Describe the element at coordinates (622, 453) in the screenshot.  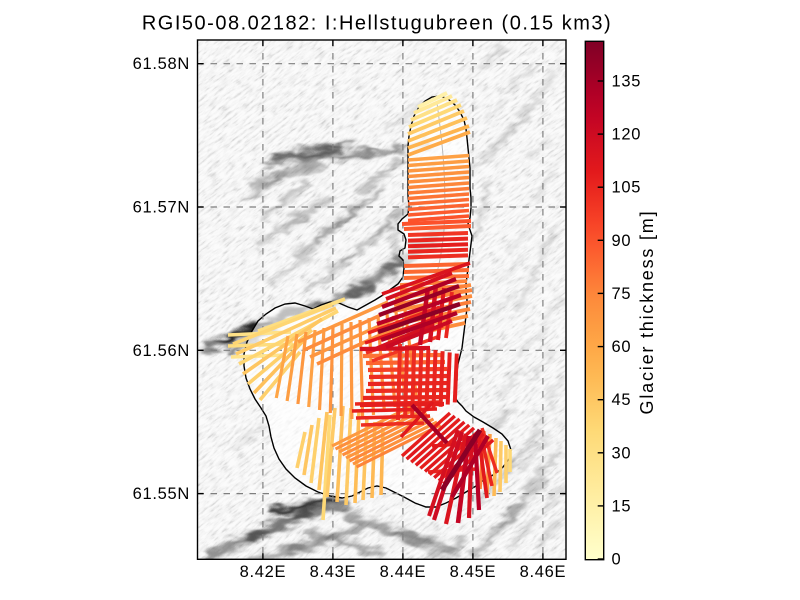
I see `svg-text: 30` at that location.